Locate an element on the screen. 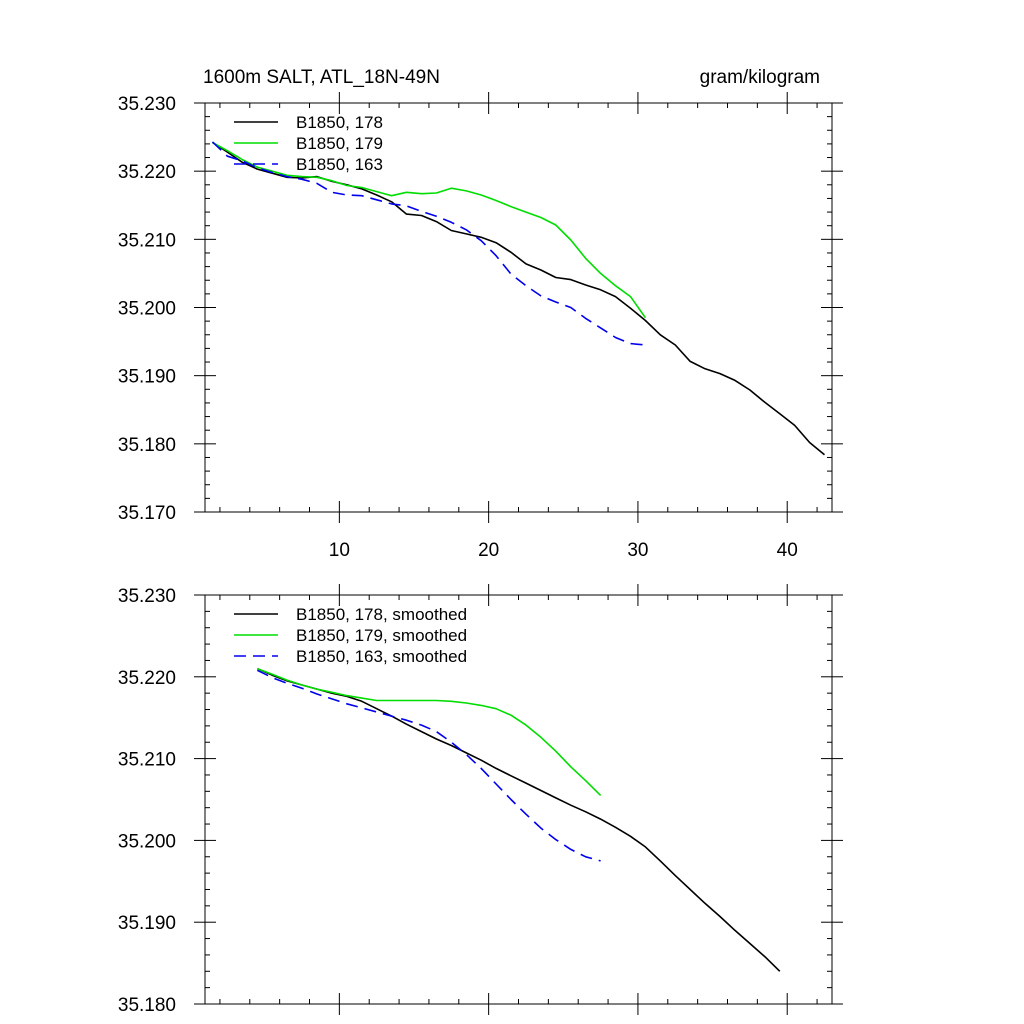  x-tick-label: 20 is located at coordinates (488, 550).